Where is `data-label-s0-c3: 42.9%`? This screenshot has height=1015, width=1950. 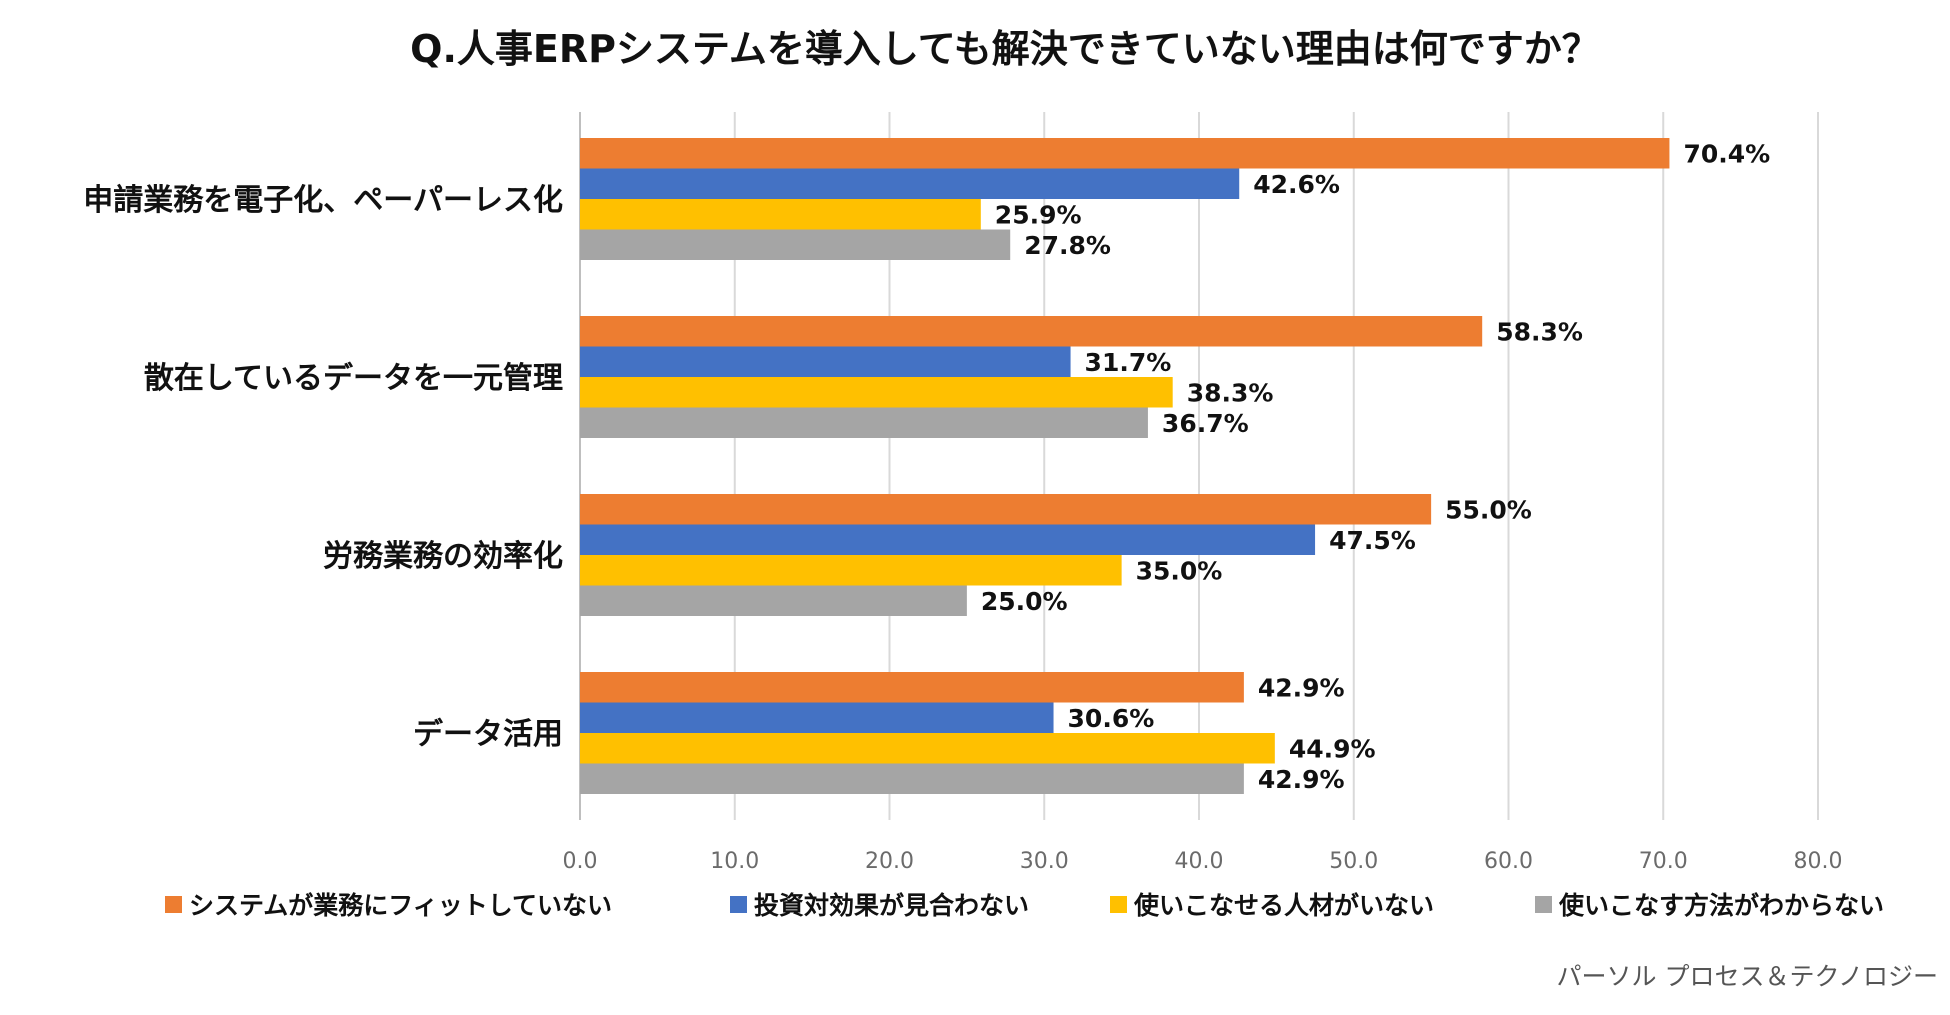
data-label-s0-c3: 42.9% is located at coordinates (1301, 687).